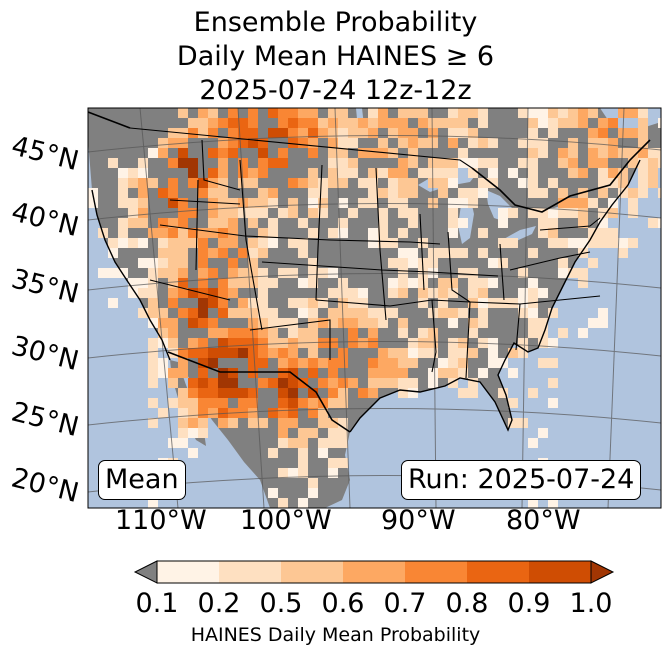  I want to click on colorbar-frame, so click(374, 572).